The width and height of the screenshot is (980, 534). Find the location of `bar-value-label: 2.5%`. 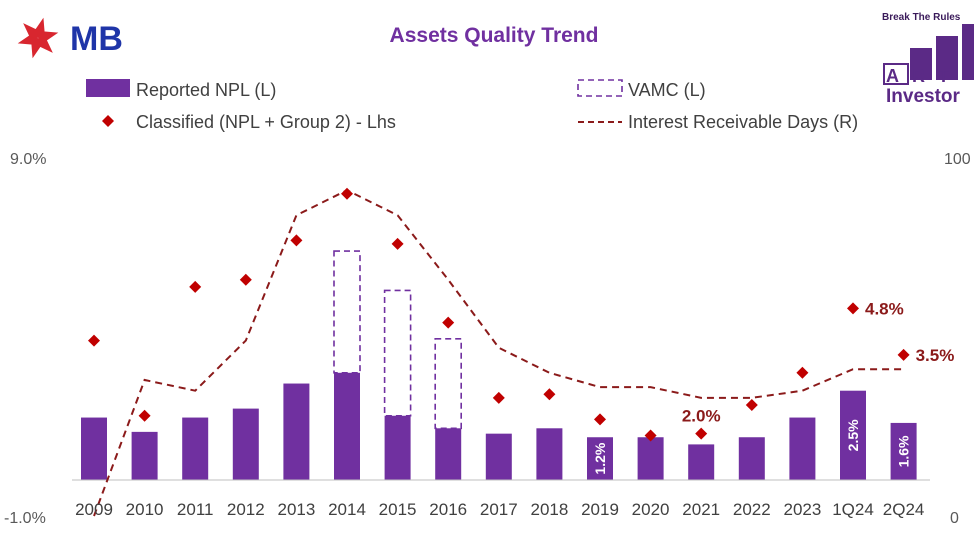

bar-value-label: 2.5% is located at coordinates (853, 435).